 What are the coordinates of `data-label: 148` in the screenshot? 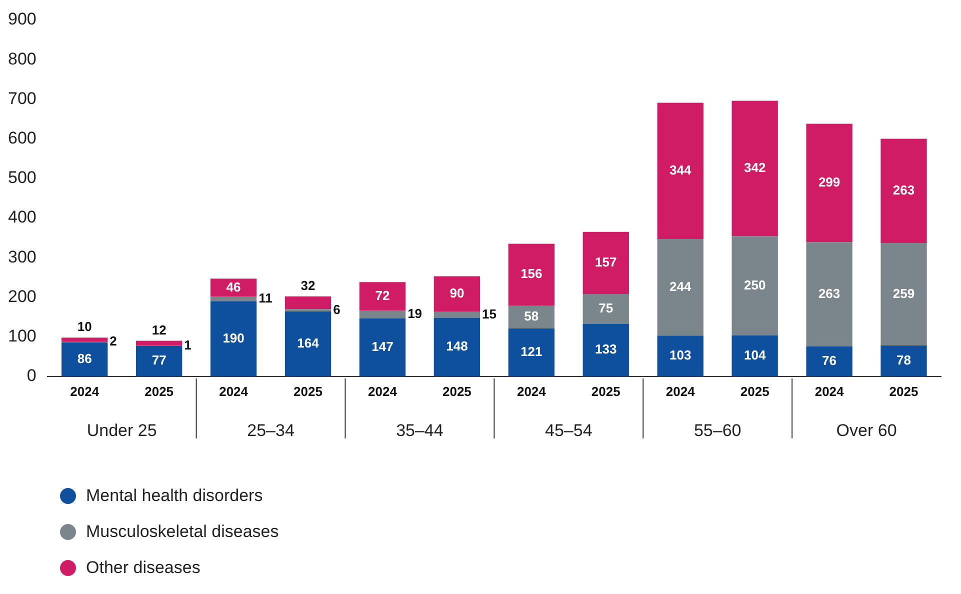 It's located at (457, 346).